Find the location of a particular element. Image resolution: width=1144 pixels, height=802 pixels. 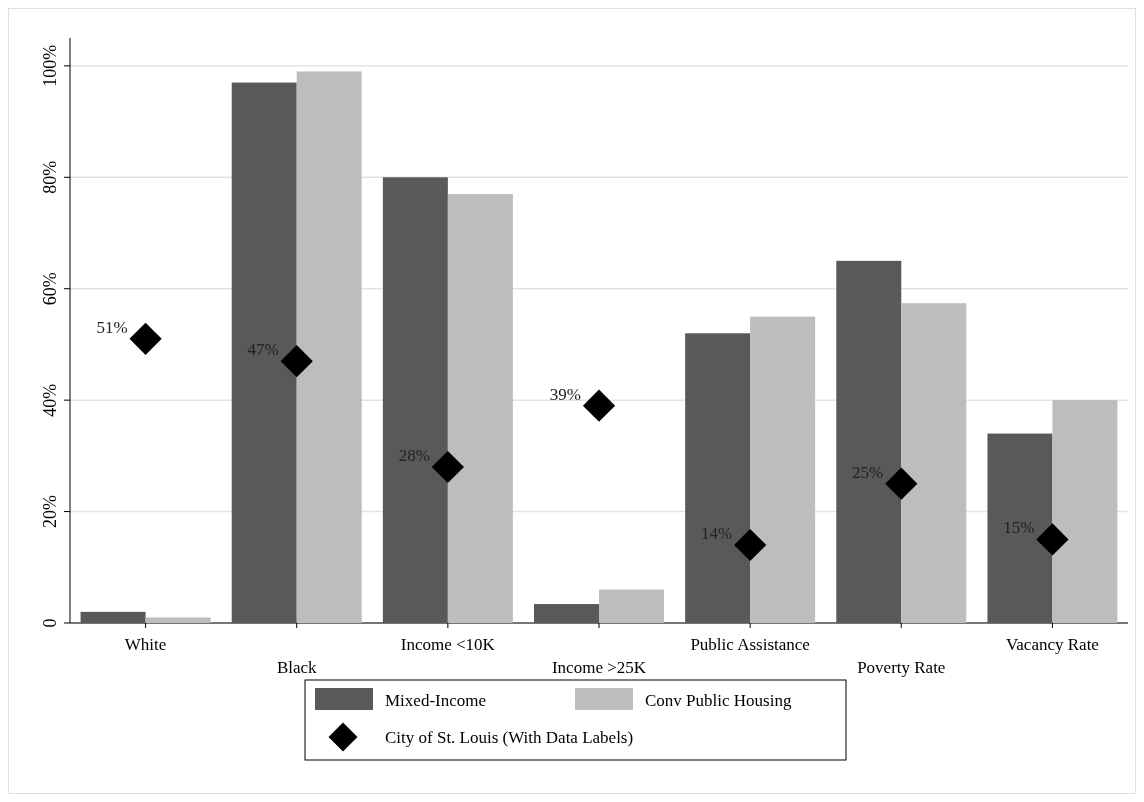

data-label: 39% is located at coordinates (565, 394).